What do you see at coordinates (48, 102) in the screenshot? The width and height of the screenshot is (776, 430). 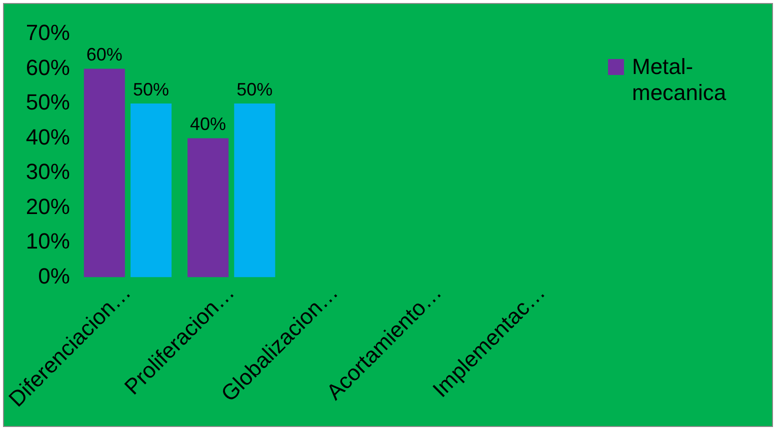 I see `y-tick-label: 50%` at bounding box center [48, 102].